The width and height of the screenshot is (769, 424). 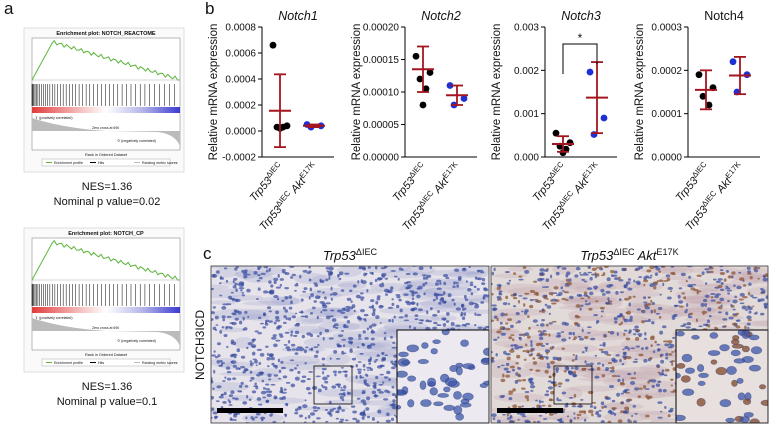 What do you see at coordinates (107, 387) in the screenshot?
I see `nes: NES=1.36` at bounding box center [107, 387].